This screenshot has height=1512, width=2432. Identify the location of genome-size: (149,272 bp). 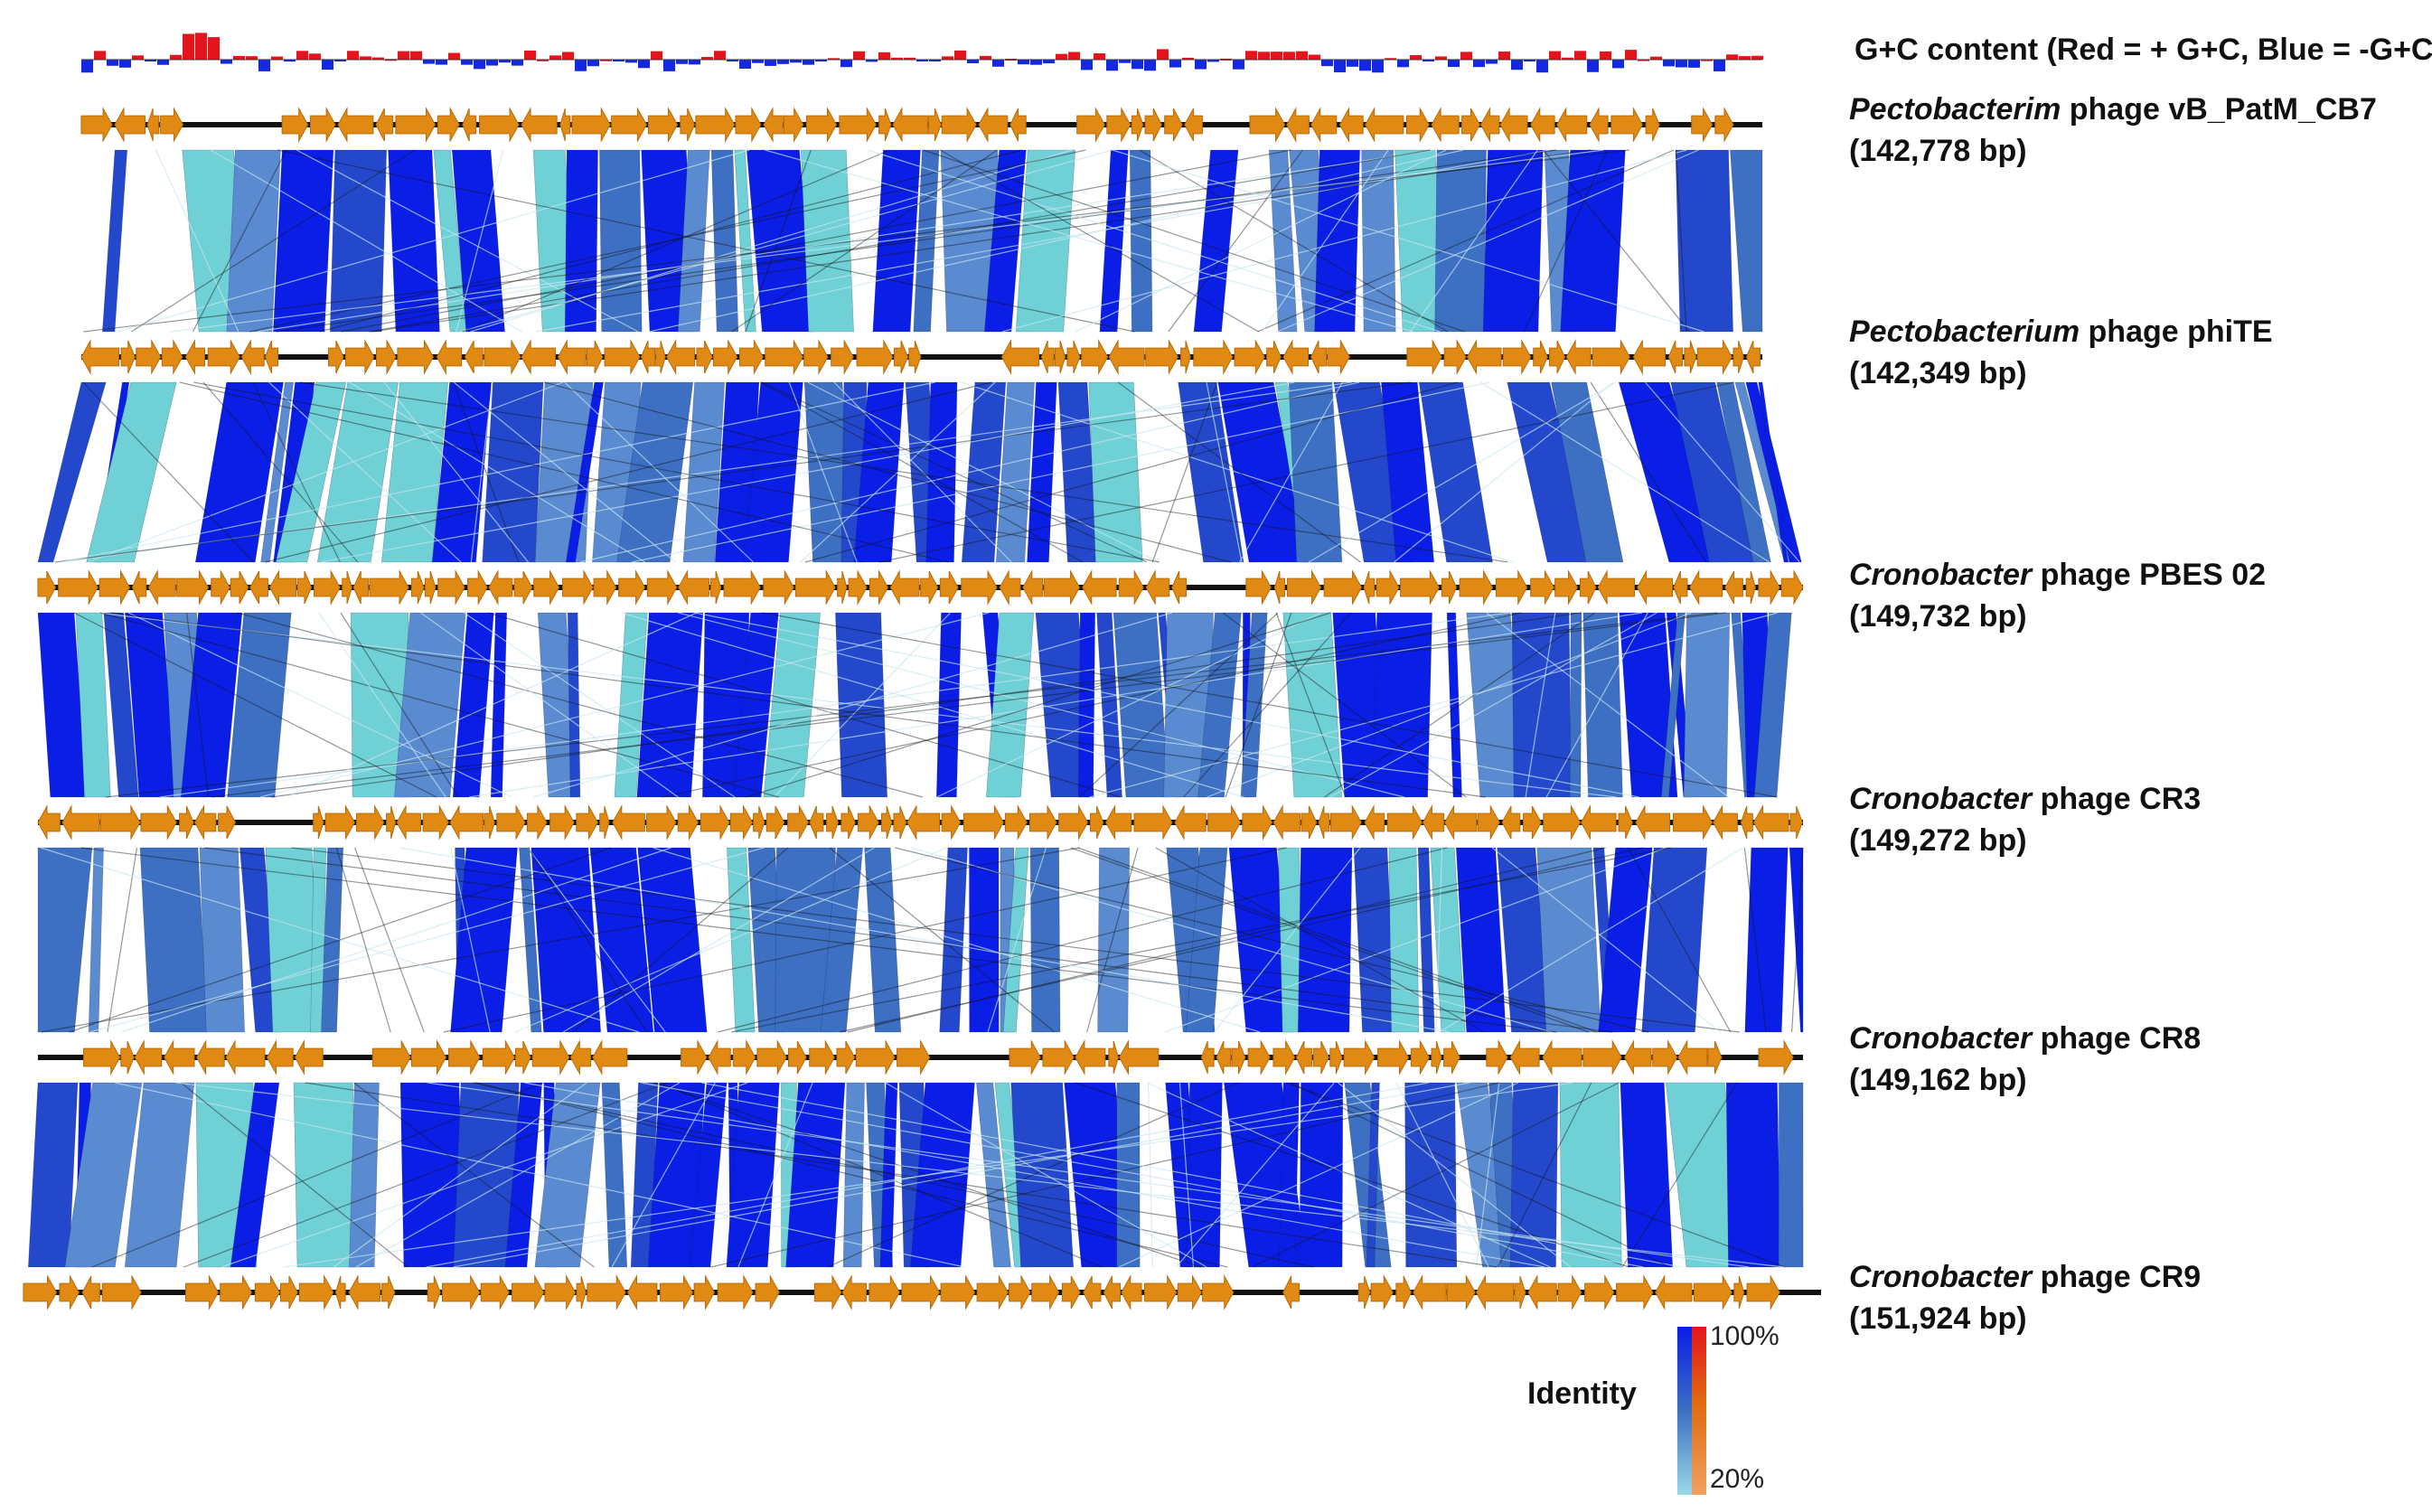
(1938, 840).